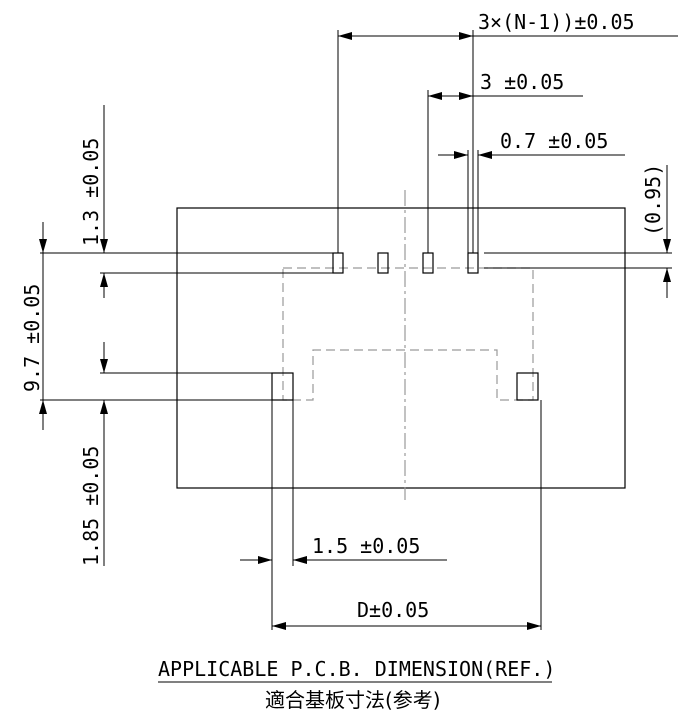 The image size is (693, 717). Describe the element at coordinates (527, 386) in the screenshot. I see `mount-pad-right` at that location.